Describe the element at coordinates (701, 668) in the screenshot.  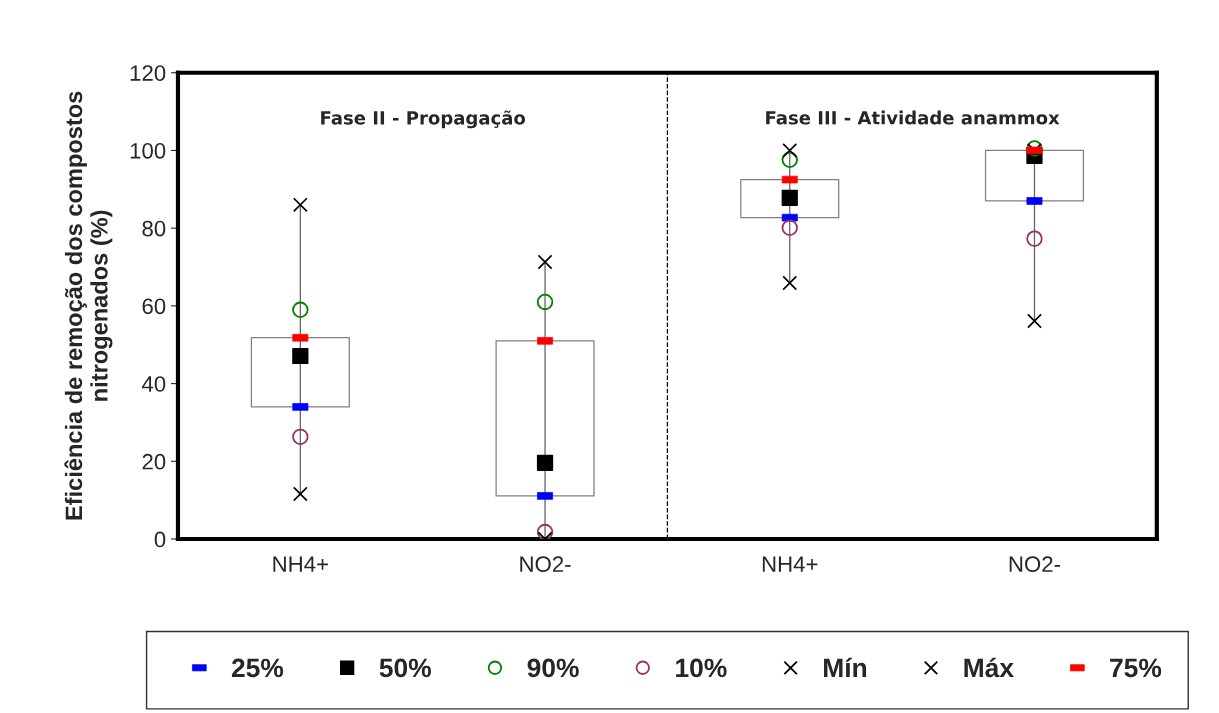
I see `legend-label: 10%` at that location.